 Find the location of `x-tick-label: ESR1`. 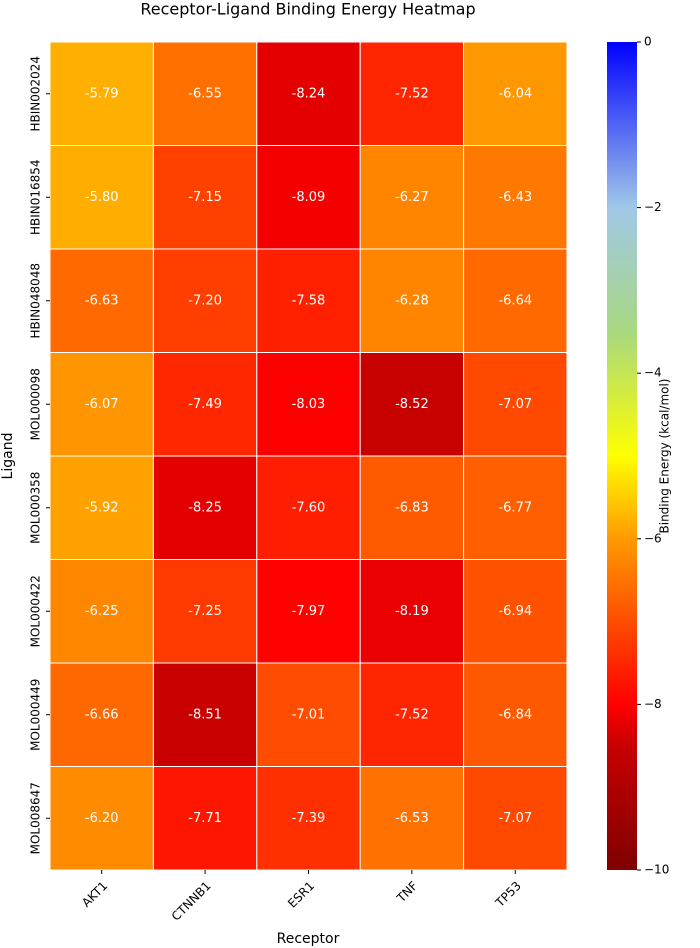

x-tick-label: ESR1 is located at coordinates (301, 895).